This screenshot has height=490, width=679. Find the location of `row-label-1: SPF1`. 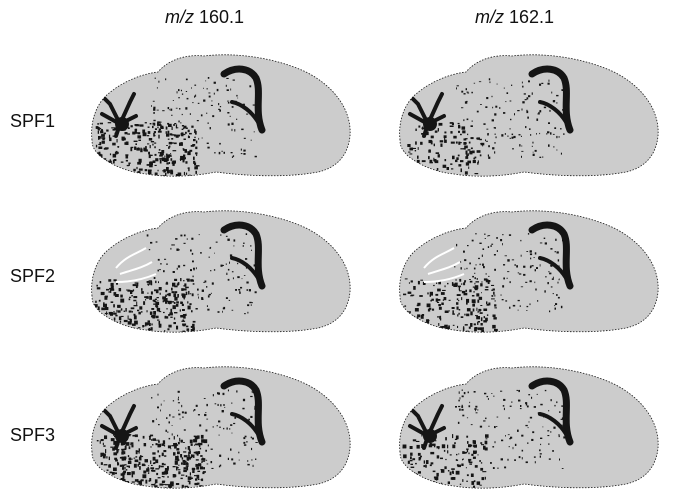

row-label-1: SPF1 is located at coordinates (33, 121).